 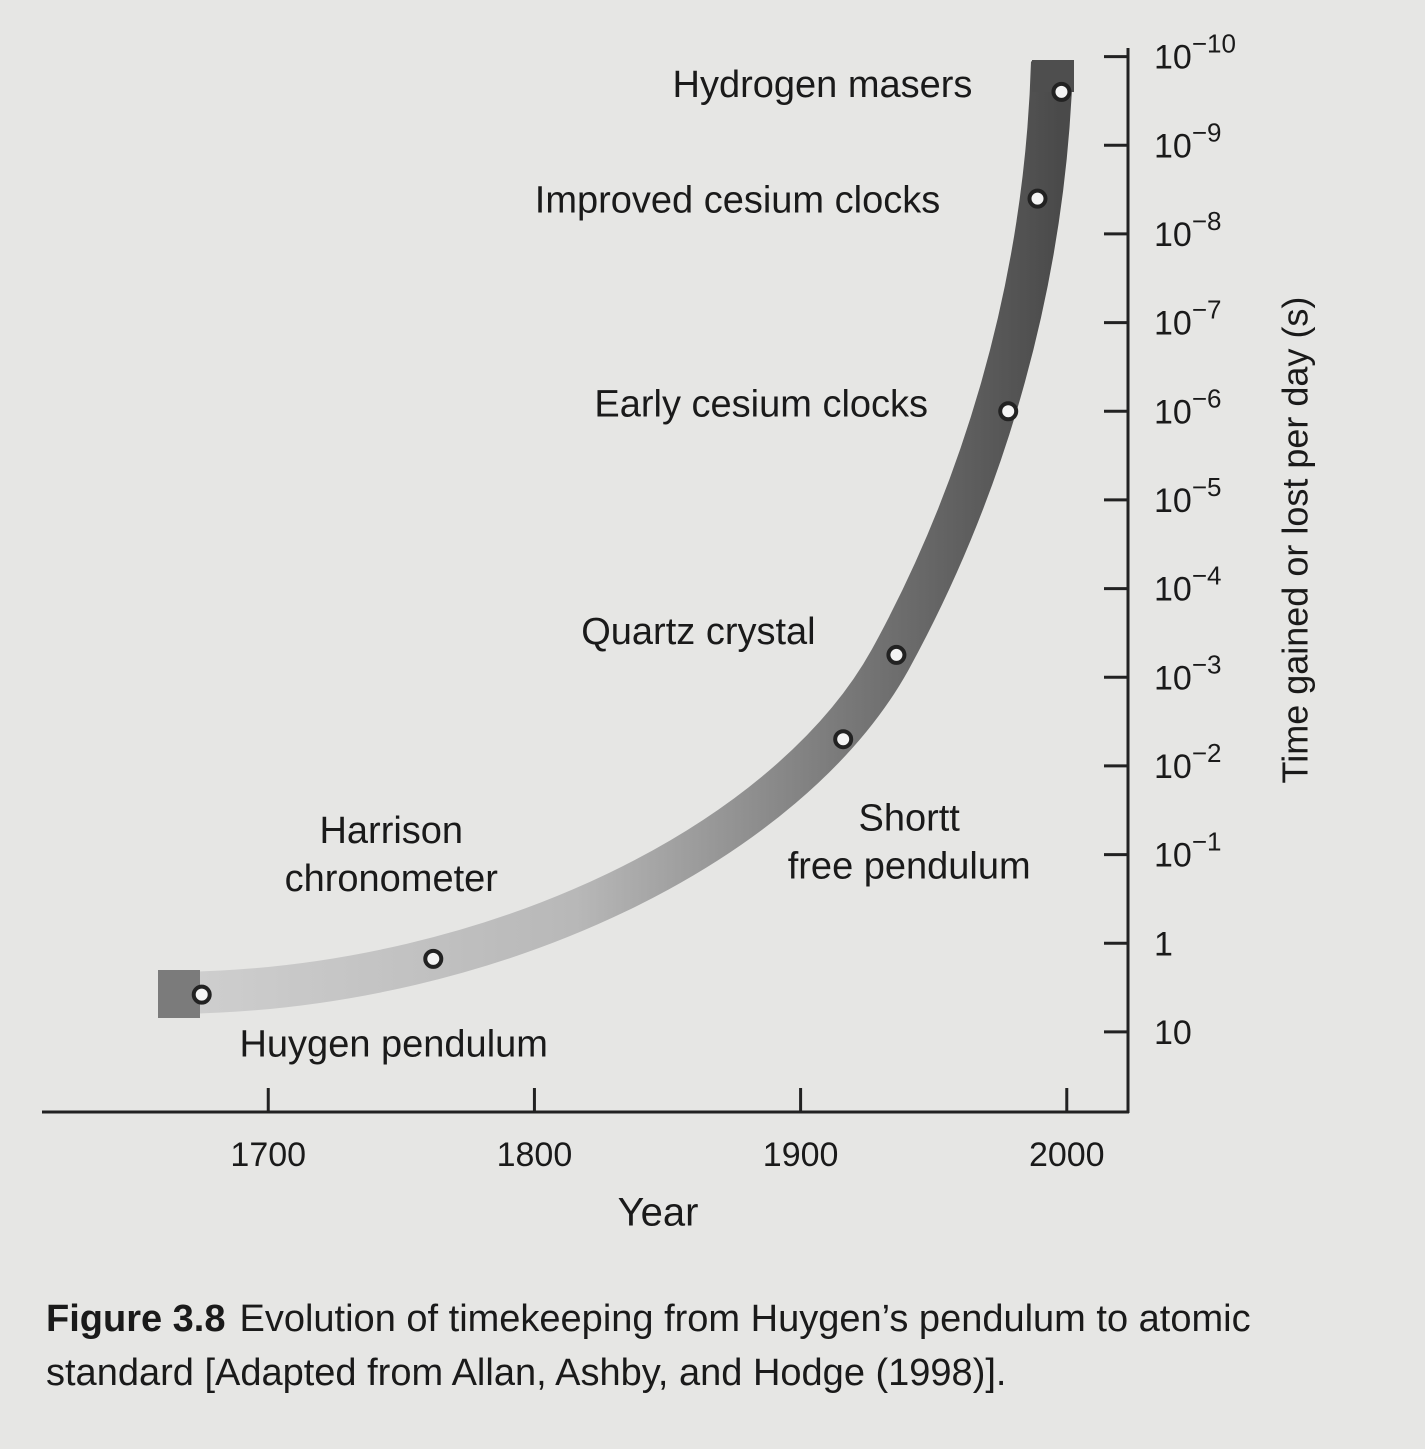 I want to click on point-label: Early cesium clocks, so click(x=761, y=404).